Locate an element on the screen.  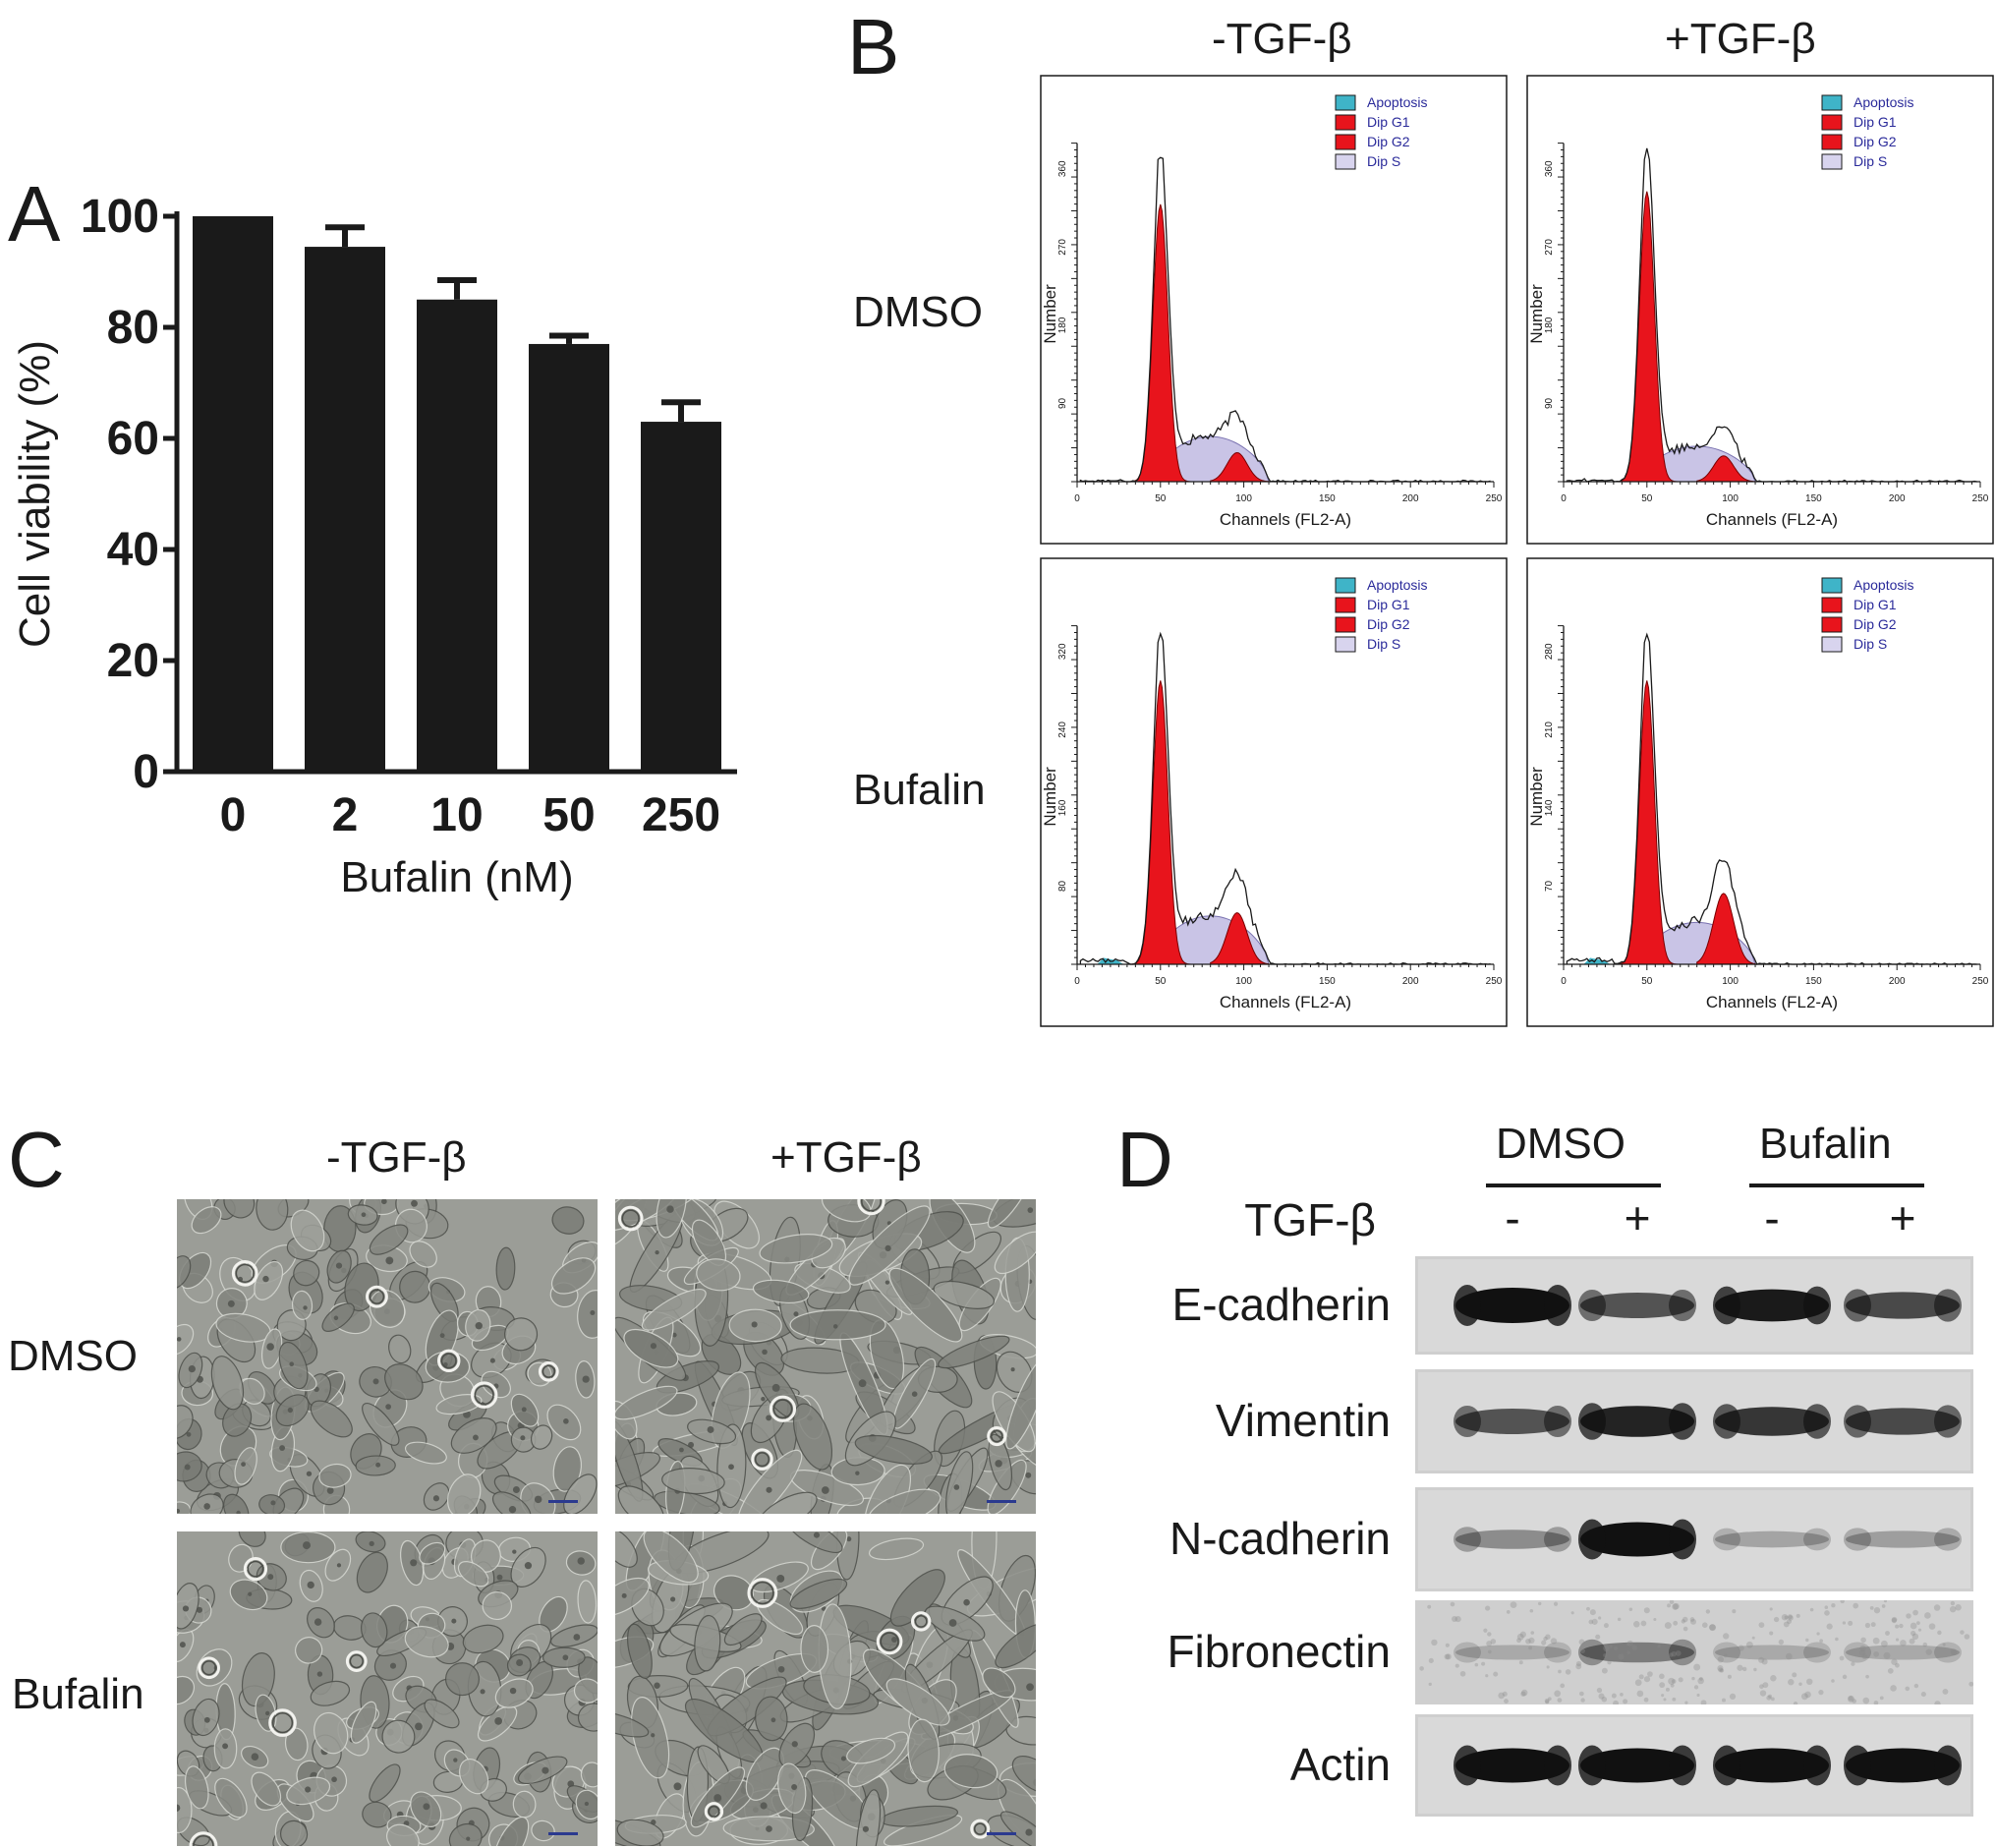
flow-y-tick-label: 80 is located at coordinates (1062, 886).